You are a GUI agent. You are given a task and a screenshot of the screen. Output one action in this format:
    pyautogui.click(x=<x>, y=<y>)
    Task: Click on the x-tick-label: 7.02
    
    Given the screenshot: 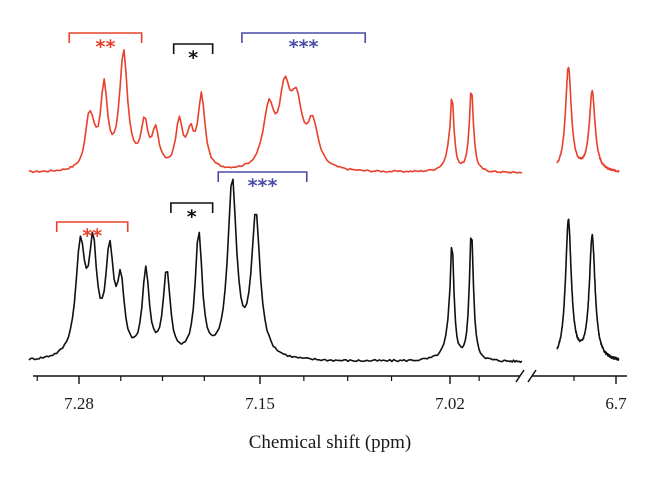 What is the action you would take?
    pyautogui.click(x=450, y=403)
    